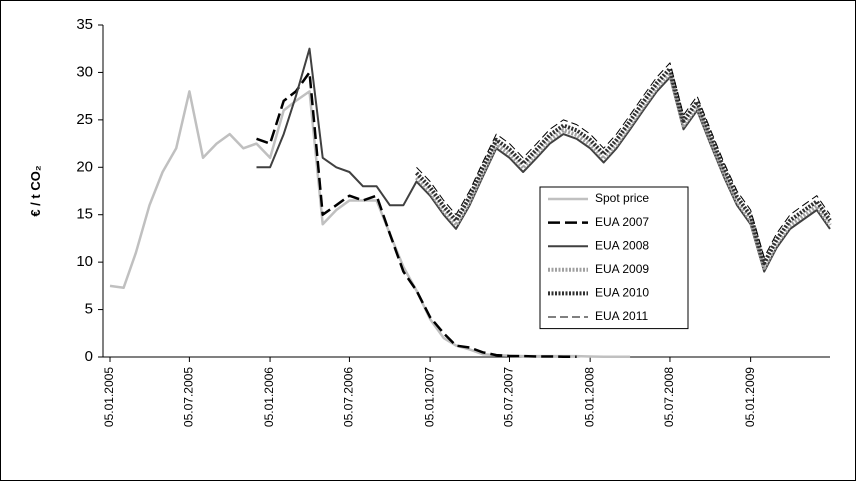 This screenshot has height=481, width=856. I want to click on legend-label: EUA 2010, so click(622, 293).